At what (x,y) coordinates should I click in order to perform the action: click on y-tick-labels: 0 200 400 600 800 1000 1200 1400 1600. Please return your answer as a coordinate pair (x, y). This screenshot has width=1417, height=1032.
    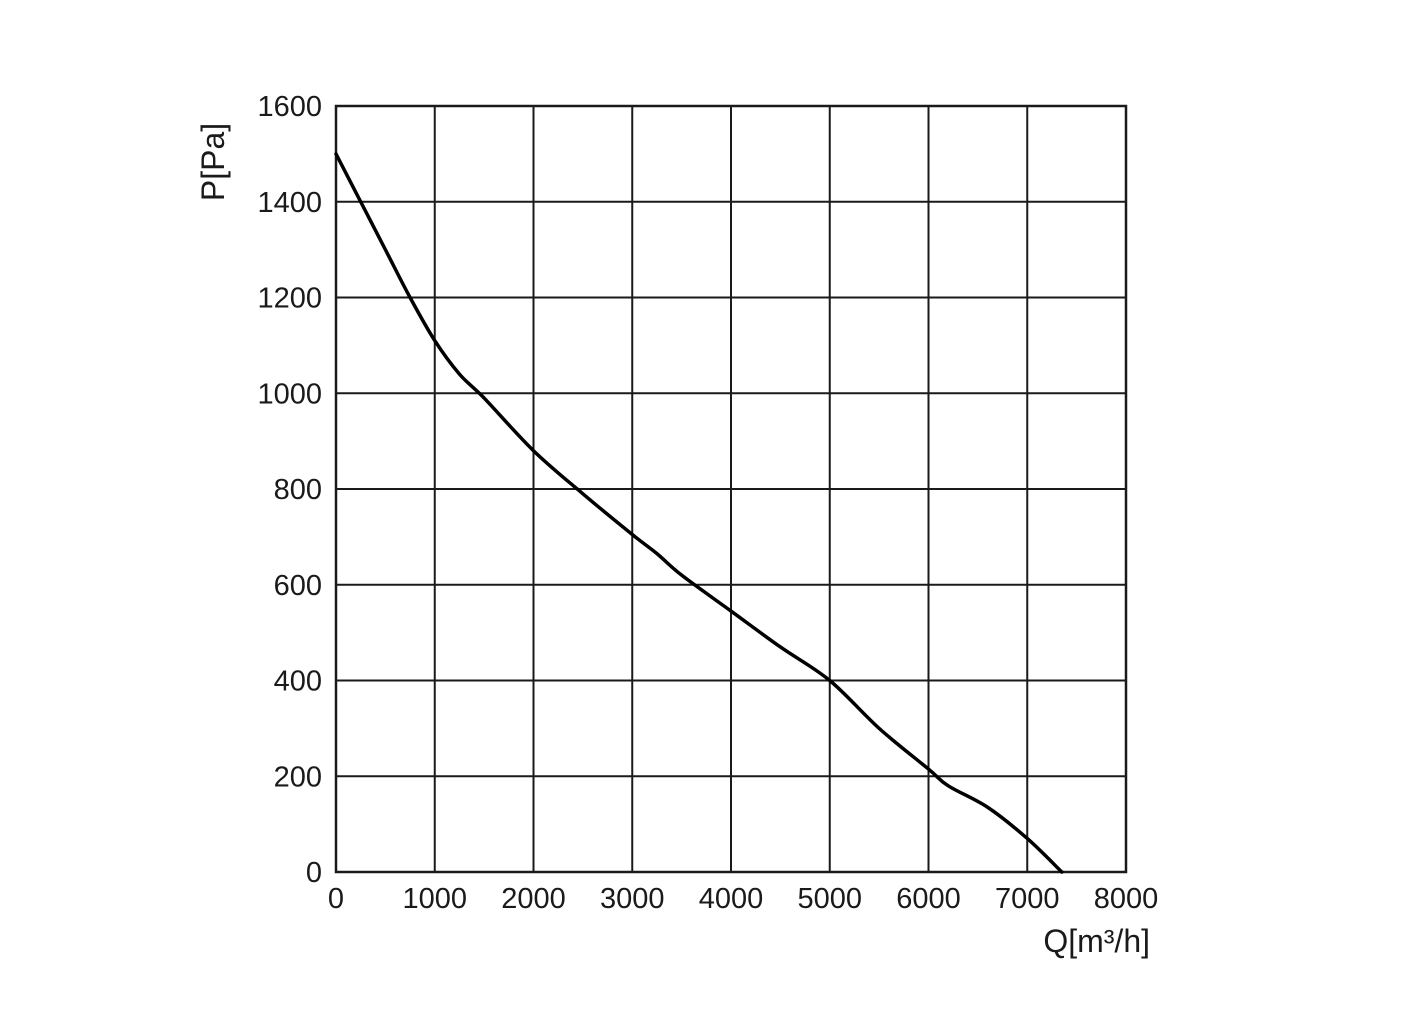
    Looking at the image, I should click on (289, 490).